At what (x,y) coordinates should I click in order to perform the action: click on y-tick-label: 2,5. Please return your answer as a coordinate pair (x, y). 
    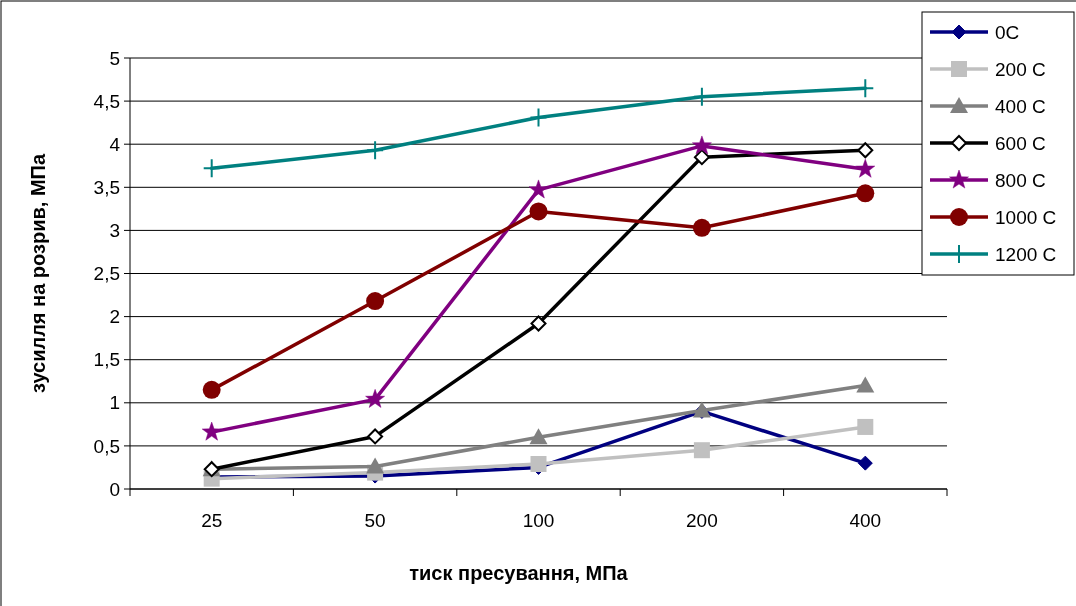
    Looking at the image, I should click on (106, 274).